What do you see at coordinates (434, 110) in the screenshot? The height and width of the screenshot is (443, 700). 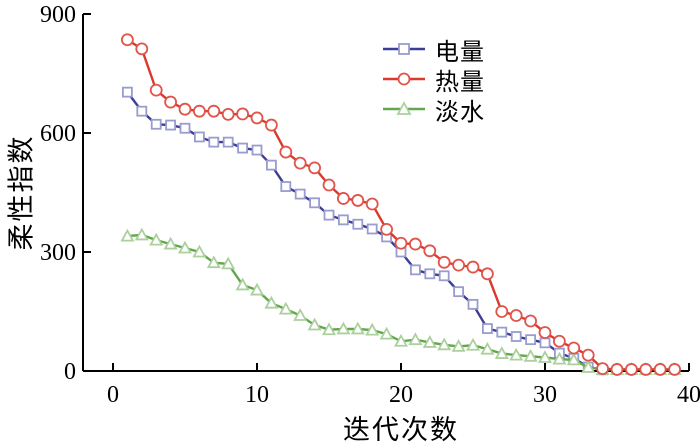 I see `legend-item-freshwater: 淡水` at bounding box center [434, 110].